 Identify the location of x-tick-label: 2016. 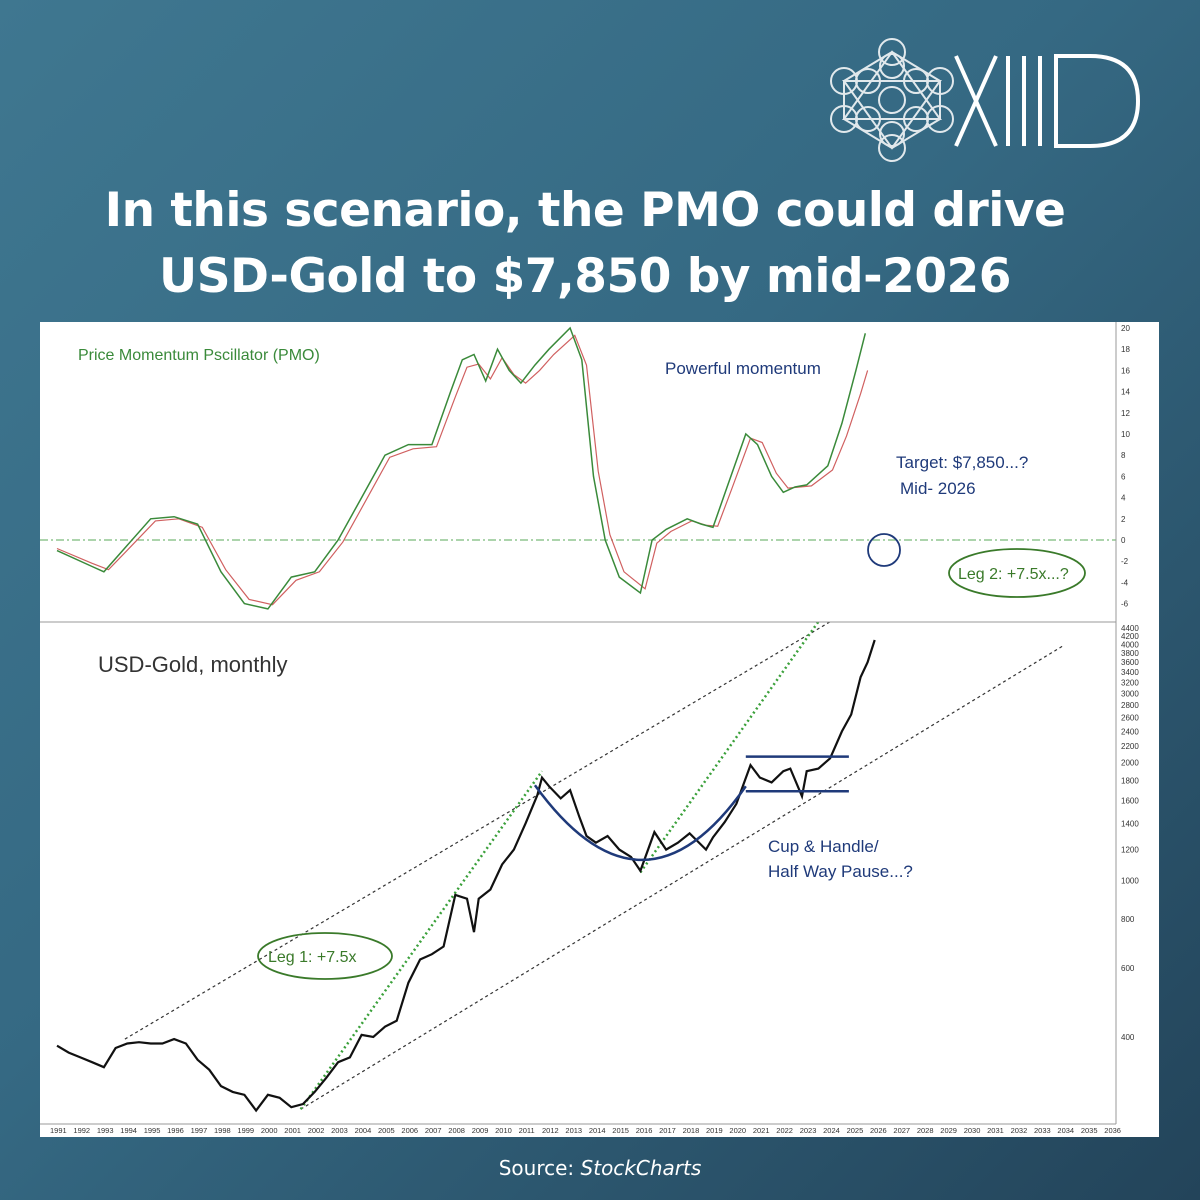
(644, 1130).